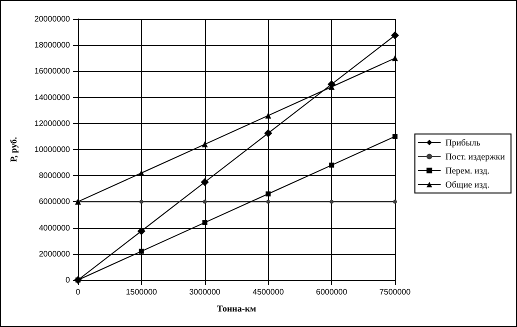 The height and width of the screenshot is (327, 517). I want to click on y-tick-label: 10000000, so click(52, 149).